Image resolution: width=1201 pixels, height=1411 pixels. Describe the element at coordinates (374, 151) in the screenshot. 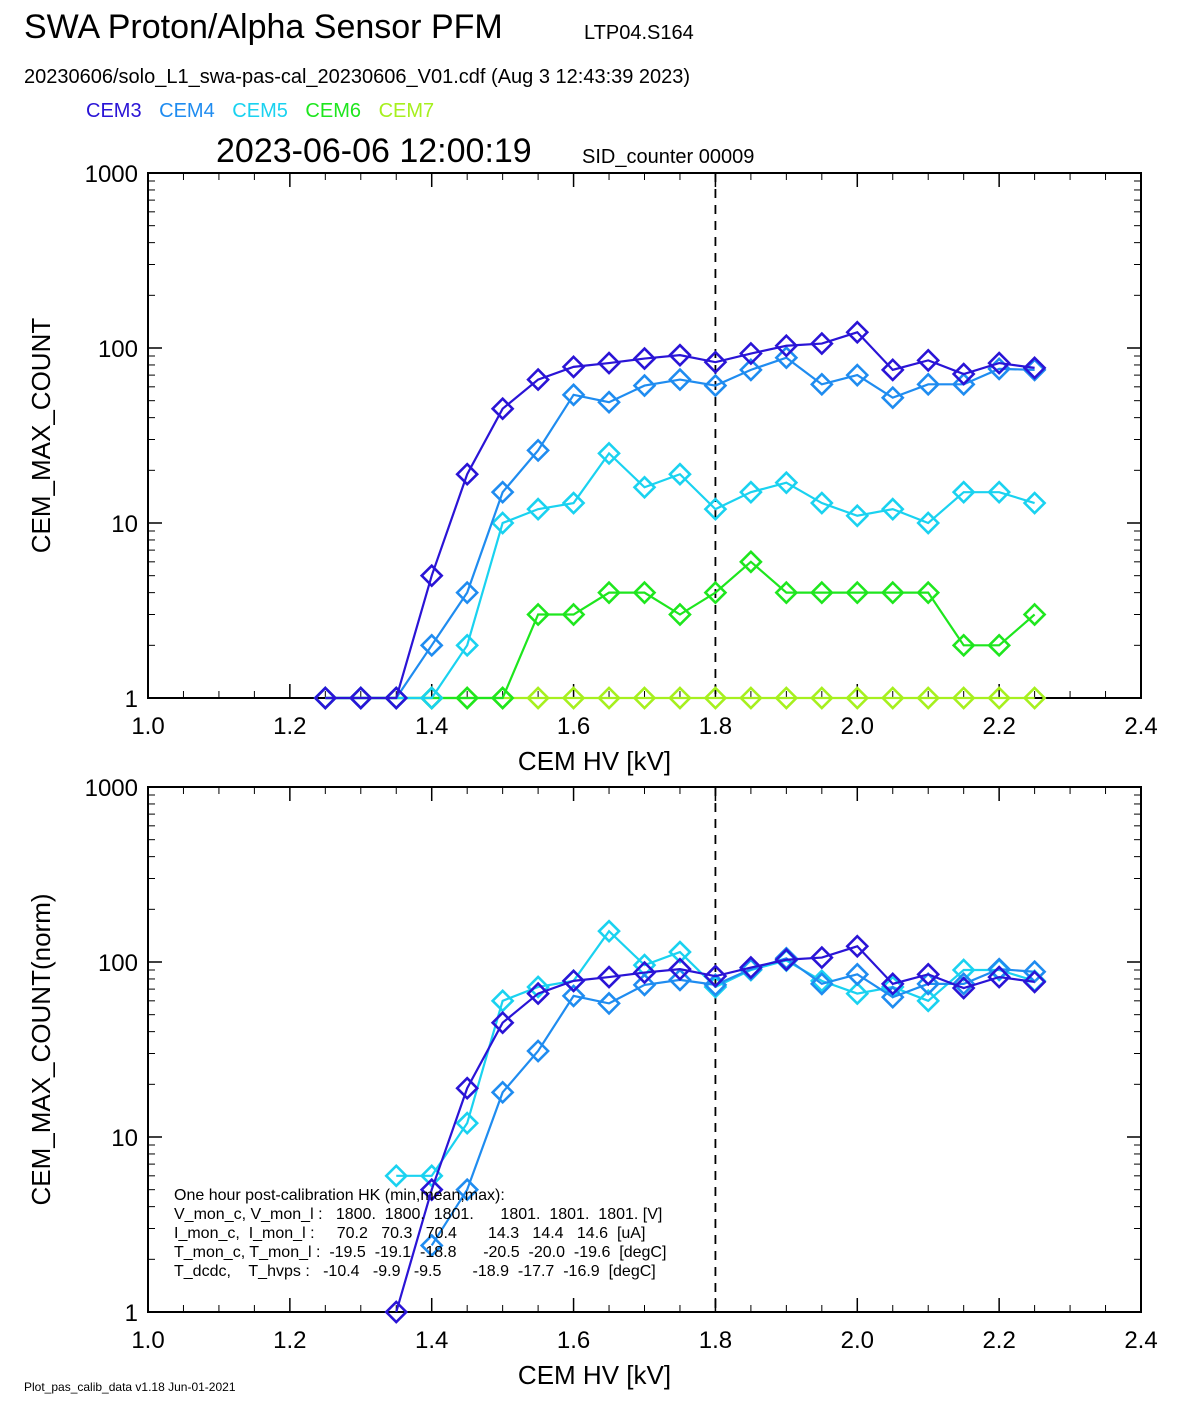

I see `timestamp: 2023-06-06 12:00:19` at that location.